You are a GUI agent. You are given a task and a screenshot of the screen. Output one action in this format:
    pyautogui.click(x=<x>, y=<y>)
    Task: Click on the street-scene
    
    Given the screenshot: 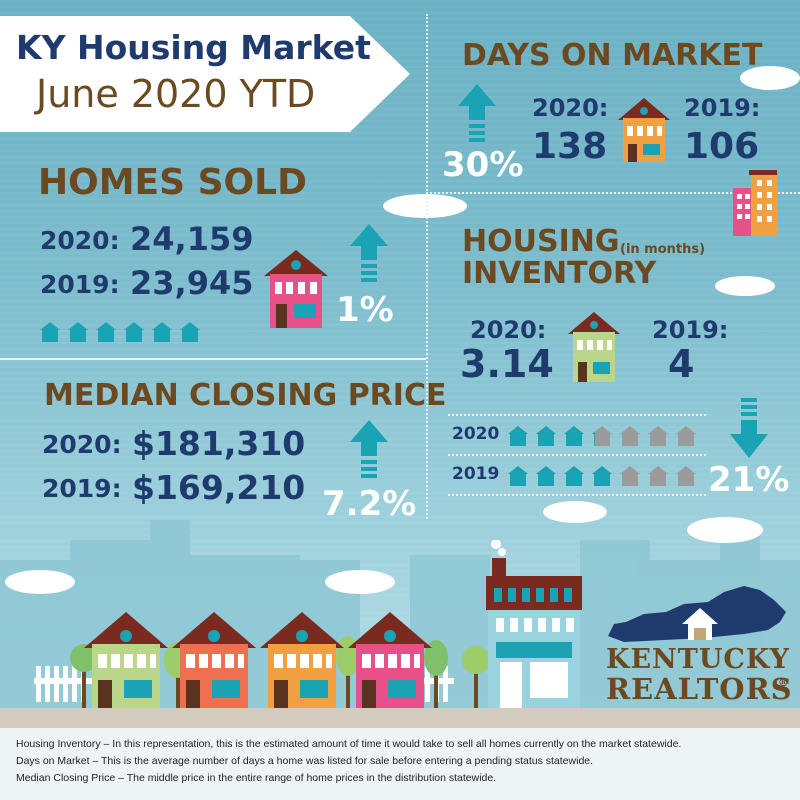 What is the action you would take?
    pyautogui.click(x=308, y=625)
    